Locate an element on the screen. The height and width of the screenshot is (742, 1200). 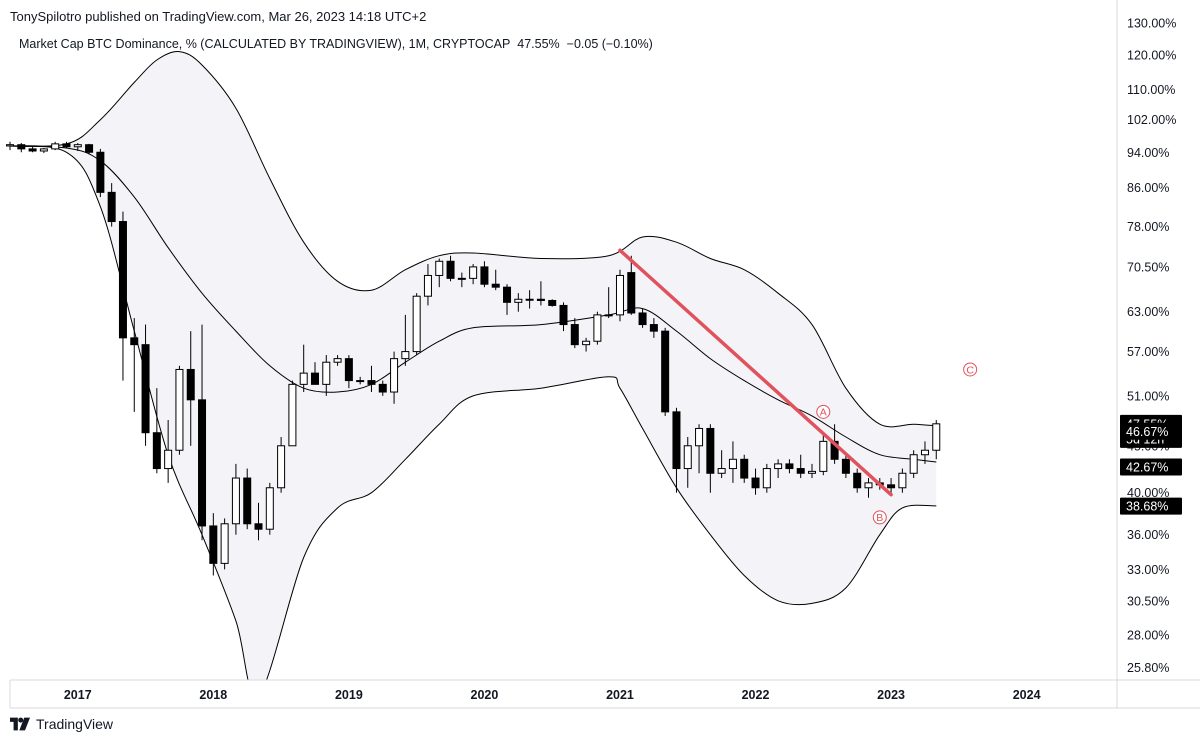
price-label: 46.67% is located at coordinates (1151, 431).